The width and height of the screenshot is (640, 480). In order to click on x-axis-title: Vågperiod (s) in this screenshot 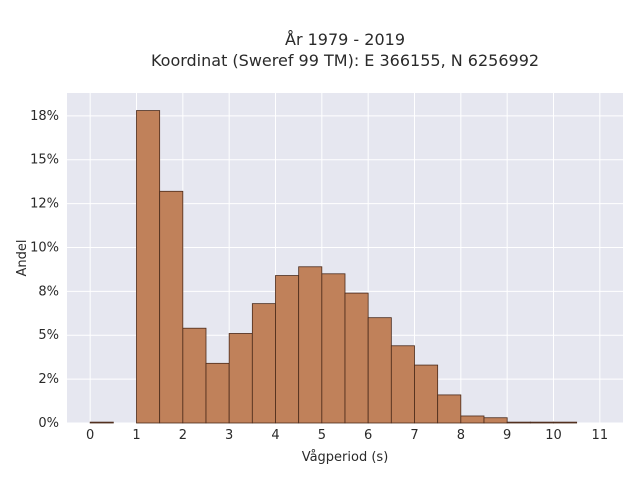, I will do `click(345, 457)`.